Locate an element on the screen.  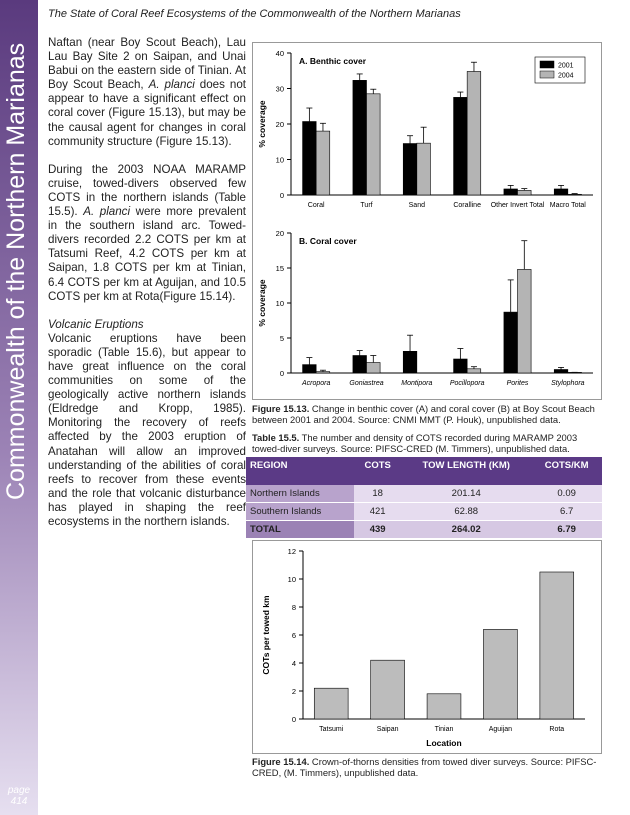
x-tick-label: Coralline is located at coordinates (467, 205).